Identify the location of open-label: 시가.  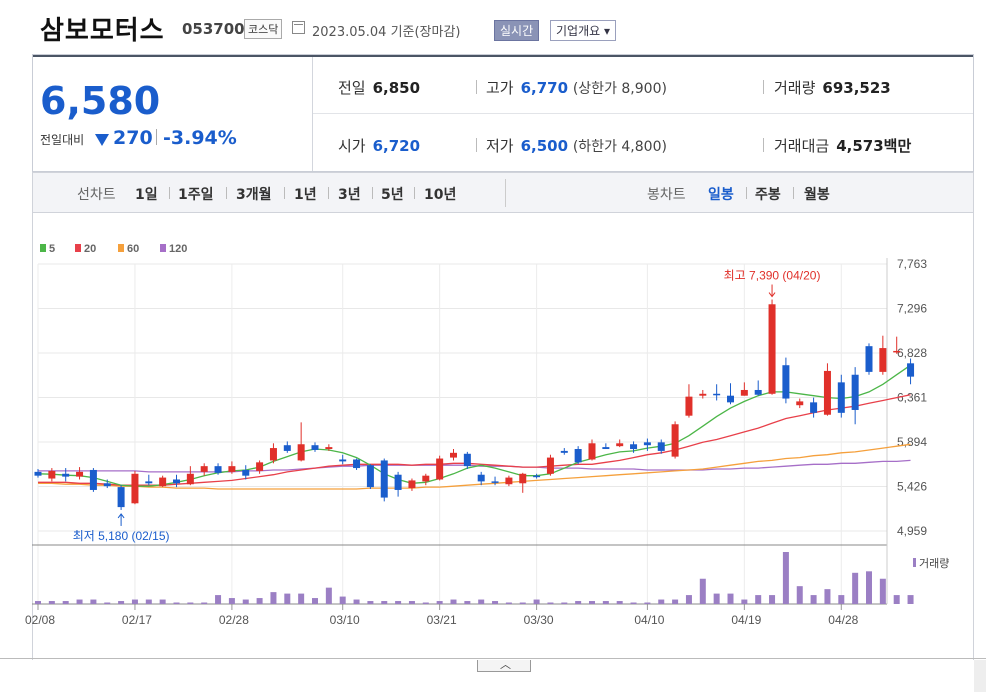
(352, 146).